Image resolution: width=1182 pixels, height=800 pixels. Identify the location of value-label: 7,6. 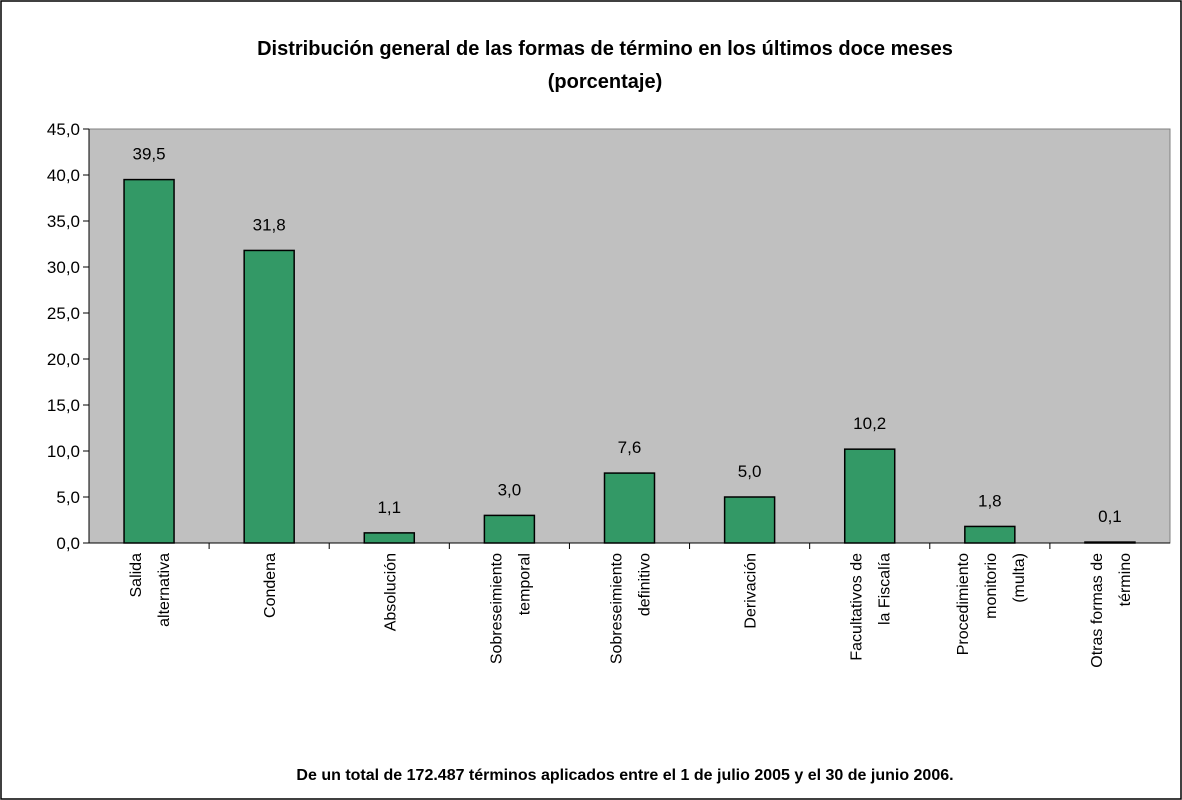
(630, 447).